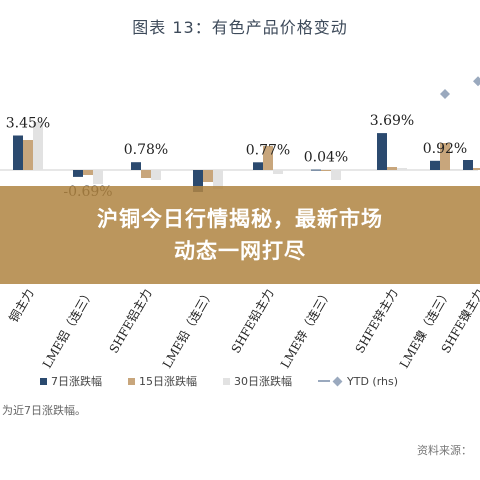 The image size is (480, 480). What do you see at coordinates (373, 381) in the screenshot?
I see `legend-label-ytd: YTD (rhs)` at bounding box center [373, 381].